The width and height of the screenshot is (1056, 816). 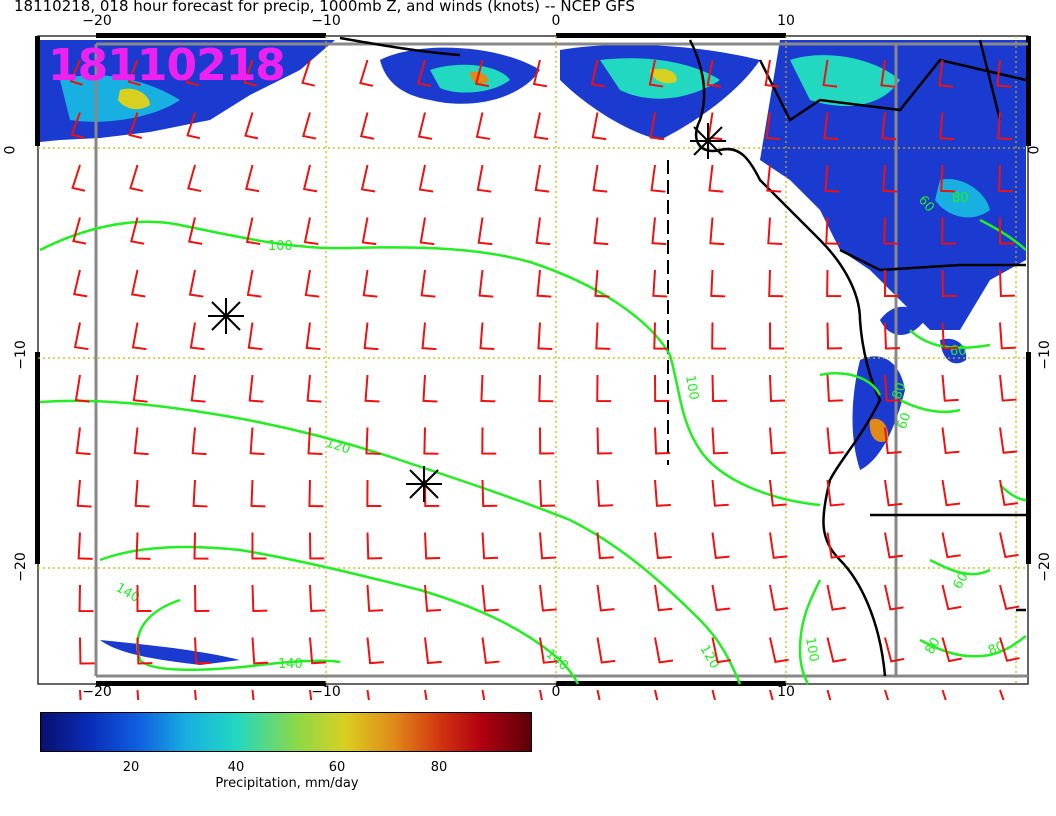 I want to click on top-tick-label: −10, so click(x=326, y=21).